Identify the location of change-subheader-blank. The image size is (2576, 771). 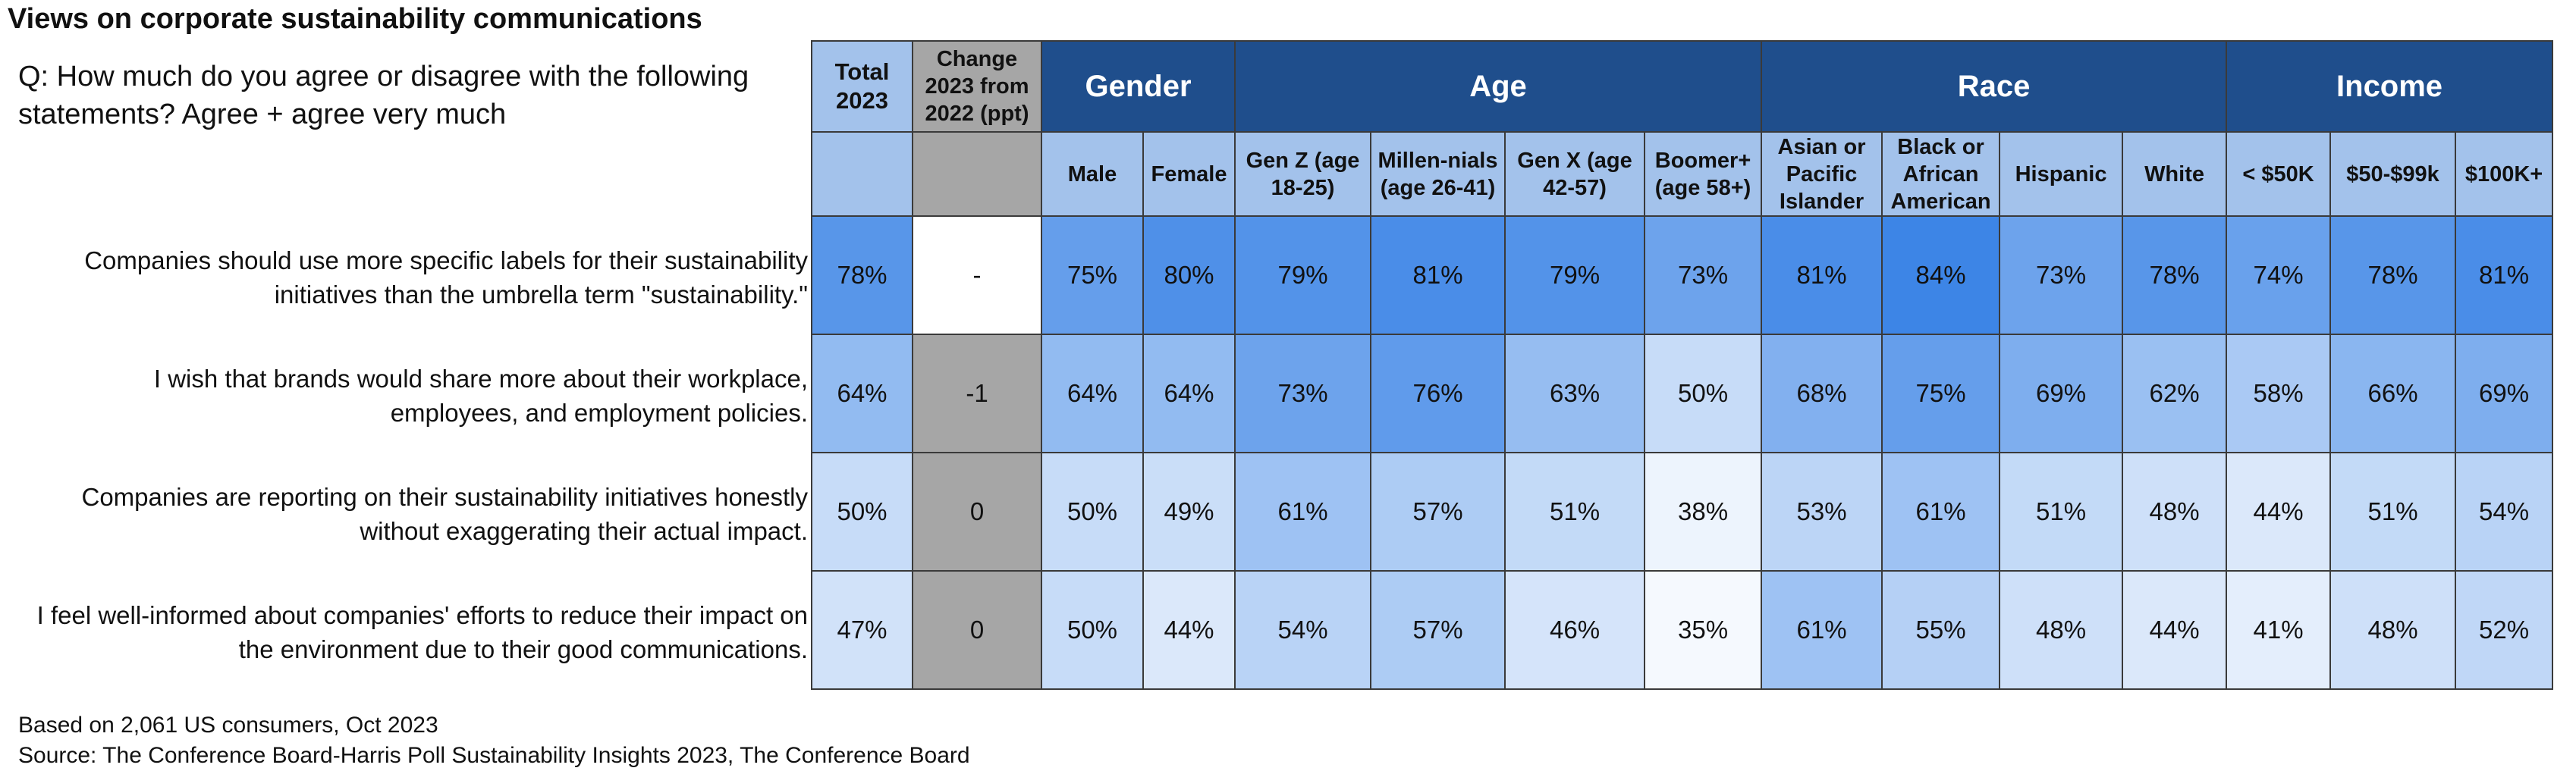
(977, 174).